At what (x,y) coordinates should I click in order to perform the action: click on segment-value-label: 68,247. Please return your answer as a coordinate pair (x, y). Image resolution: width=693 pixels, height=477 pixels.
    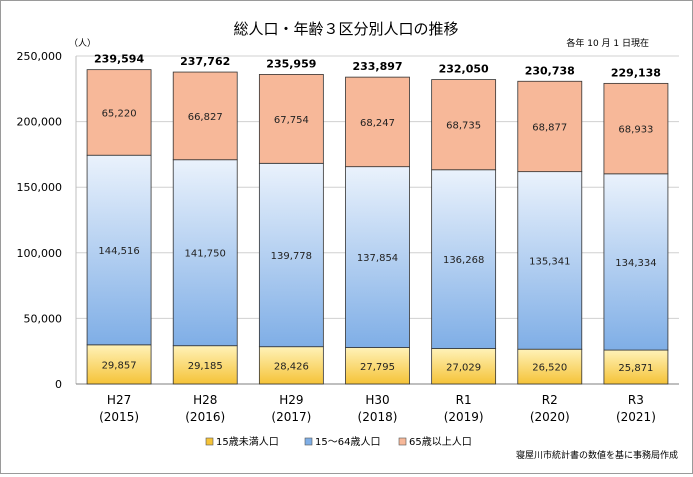
    Looking at the image, I should click on (377, 123).